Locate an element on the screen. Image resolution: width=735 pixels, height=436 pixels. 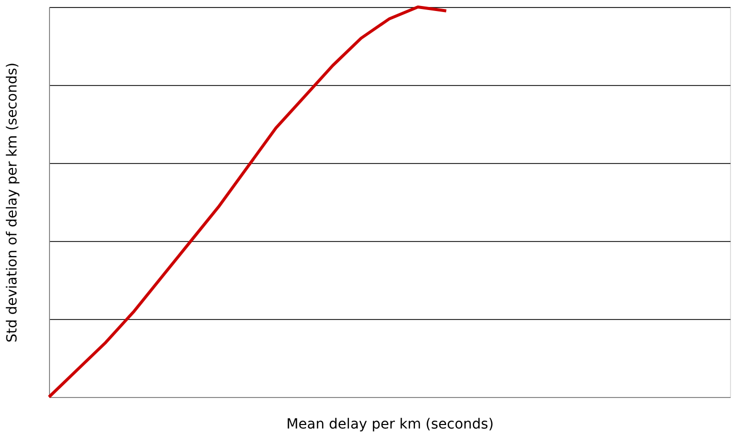
x-axis-title: Mean delay per km (seconds) is located at coordinates (390, 424).